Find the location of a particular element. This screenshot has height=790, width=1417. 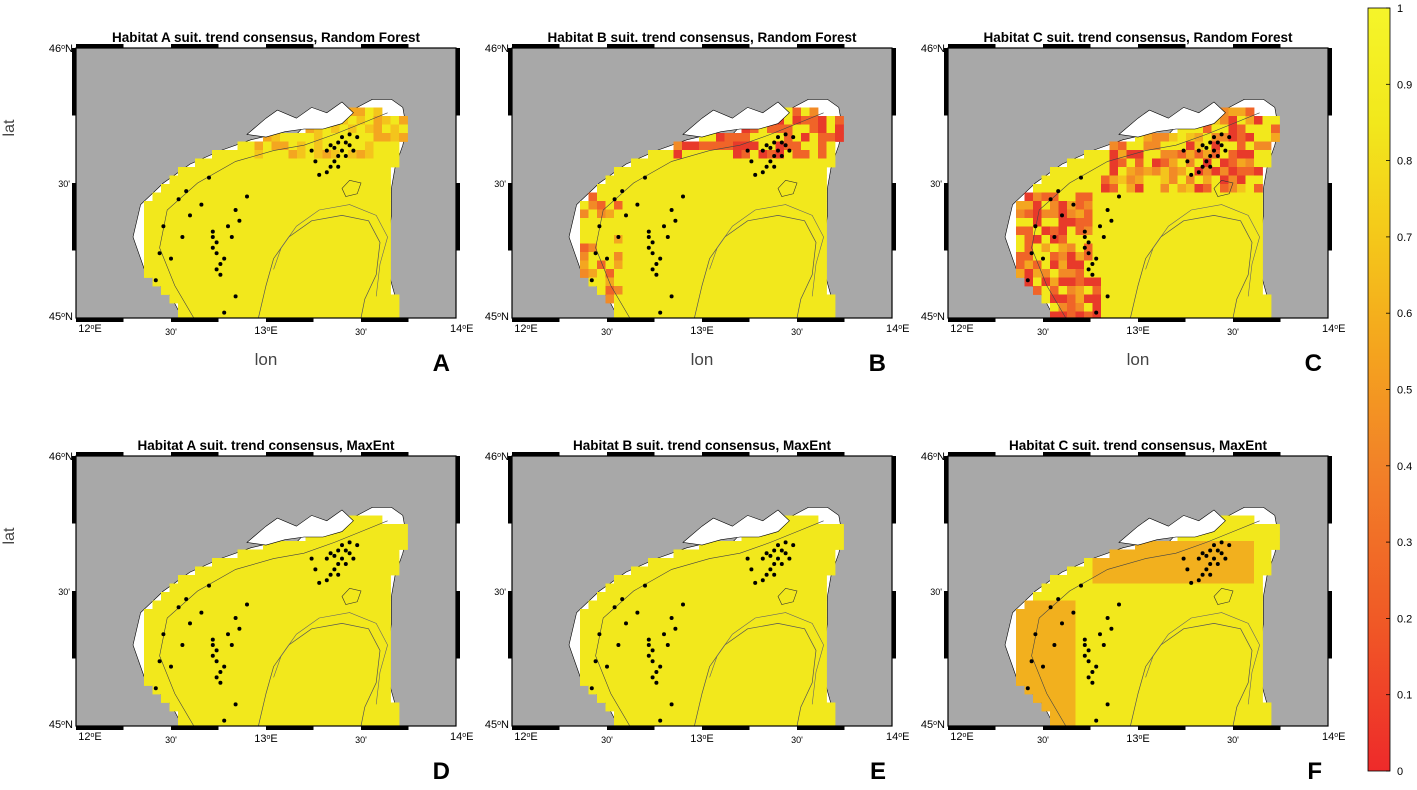

lat-tick-label: 45oN is located at coordinates (61, 317).